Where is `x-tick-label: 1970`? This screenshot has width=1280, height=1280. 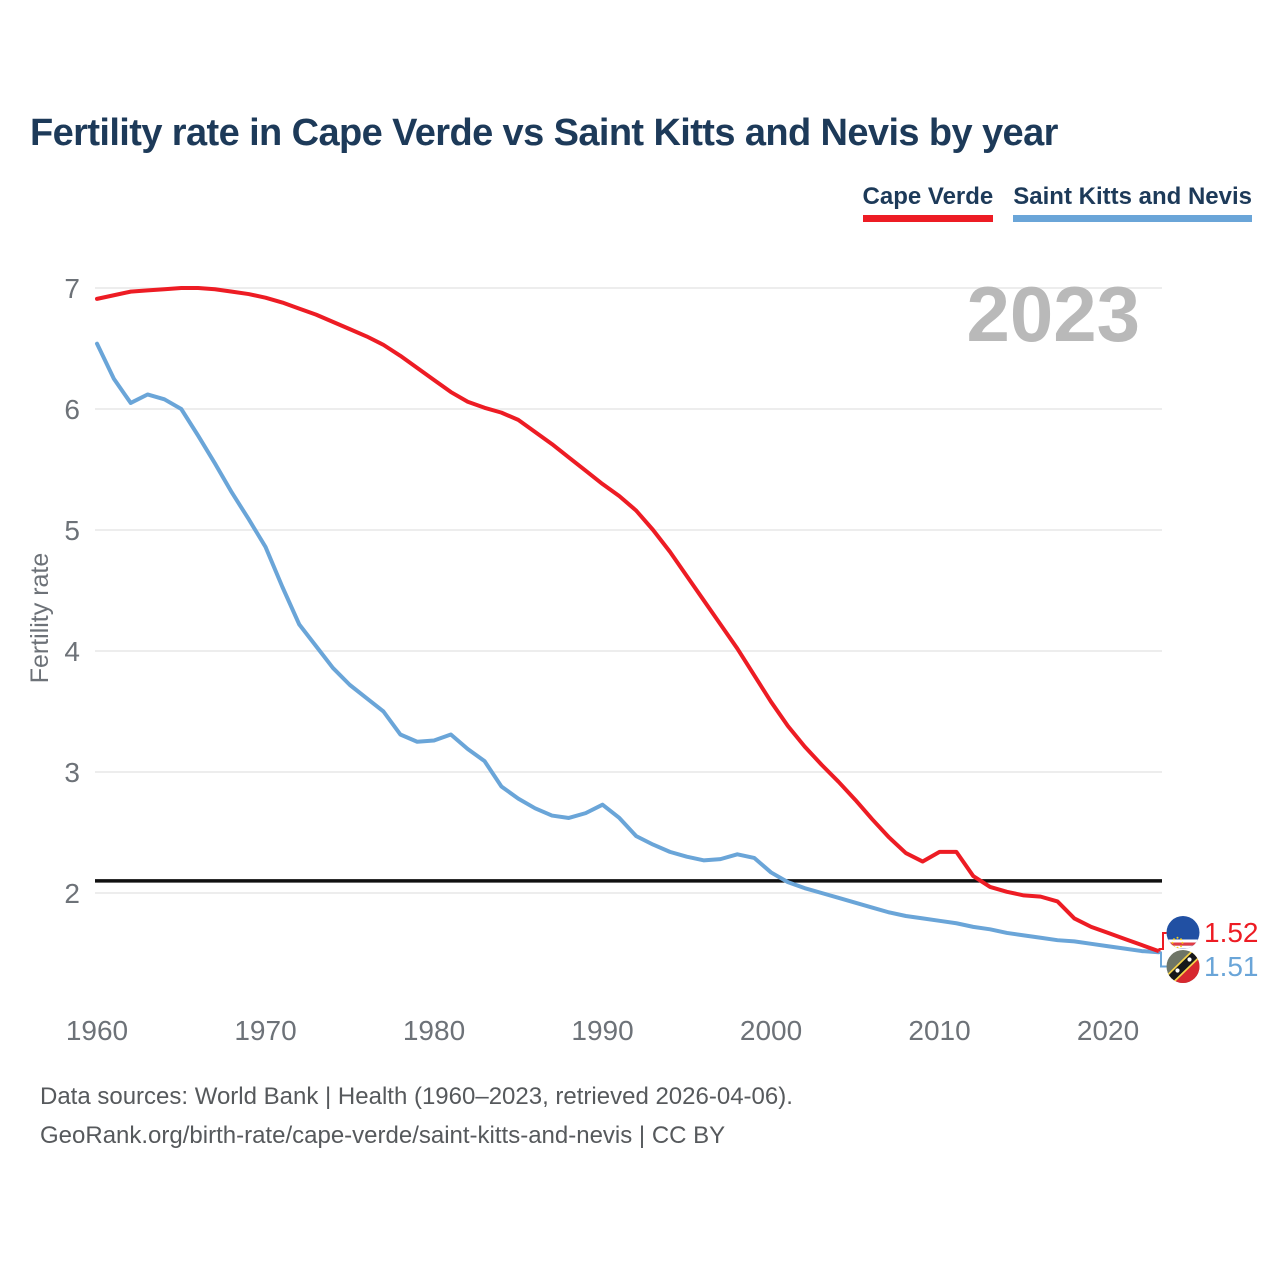
x-tick-label: 1970 is located at coordinates (265, 1030).